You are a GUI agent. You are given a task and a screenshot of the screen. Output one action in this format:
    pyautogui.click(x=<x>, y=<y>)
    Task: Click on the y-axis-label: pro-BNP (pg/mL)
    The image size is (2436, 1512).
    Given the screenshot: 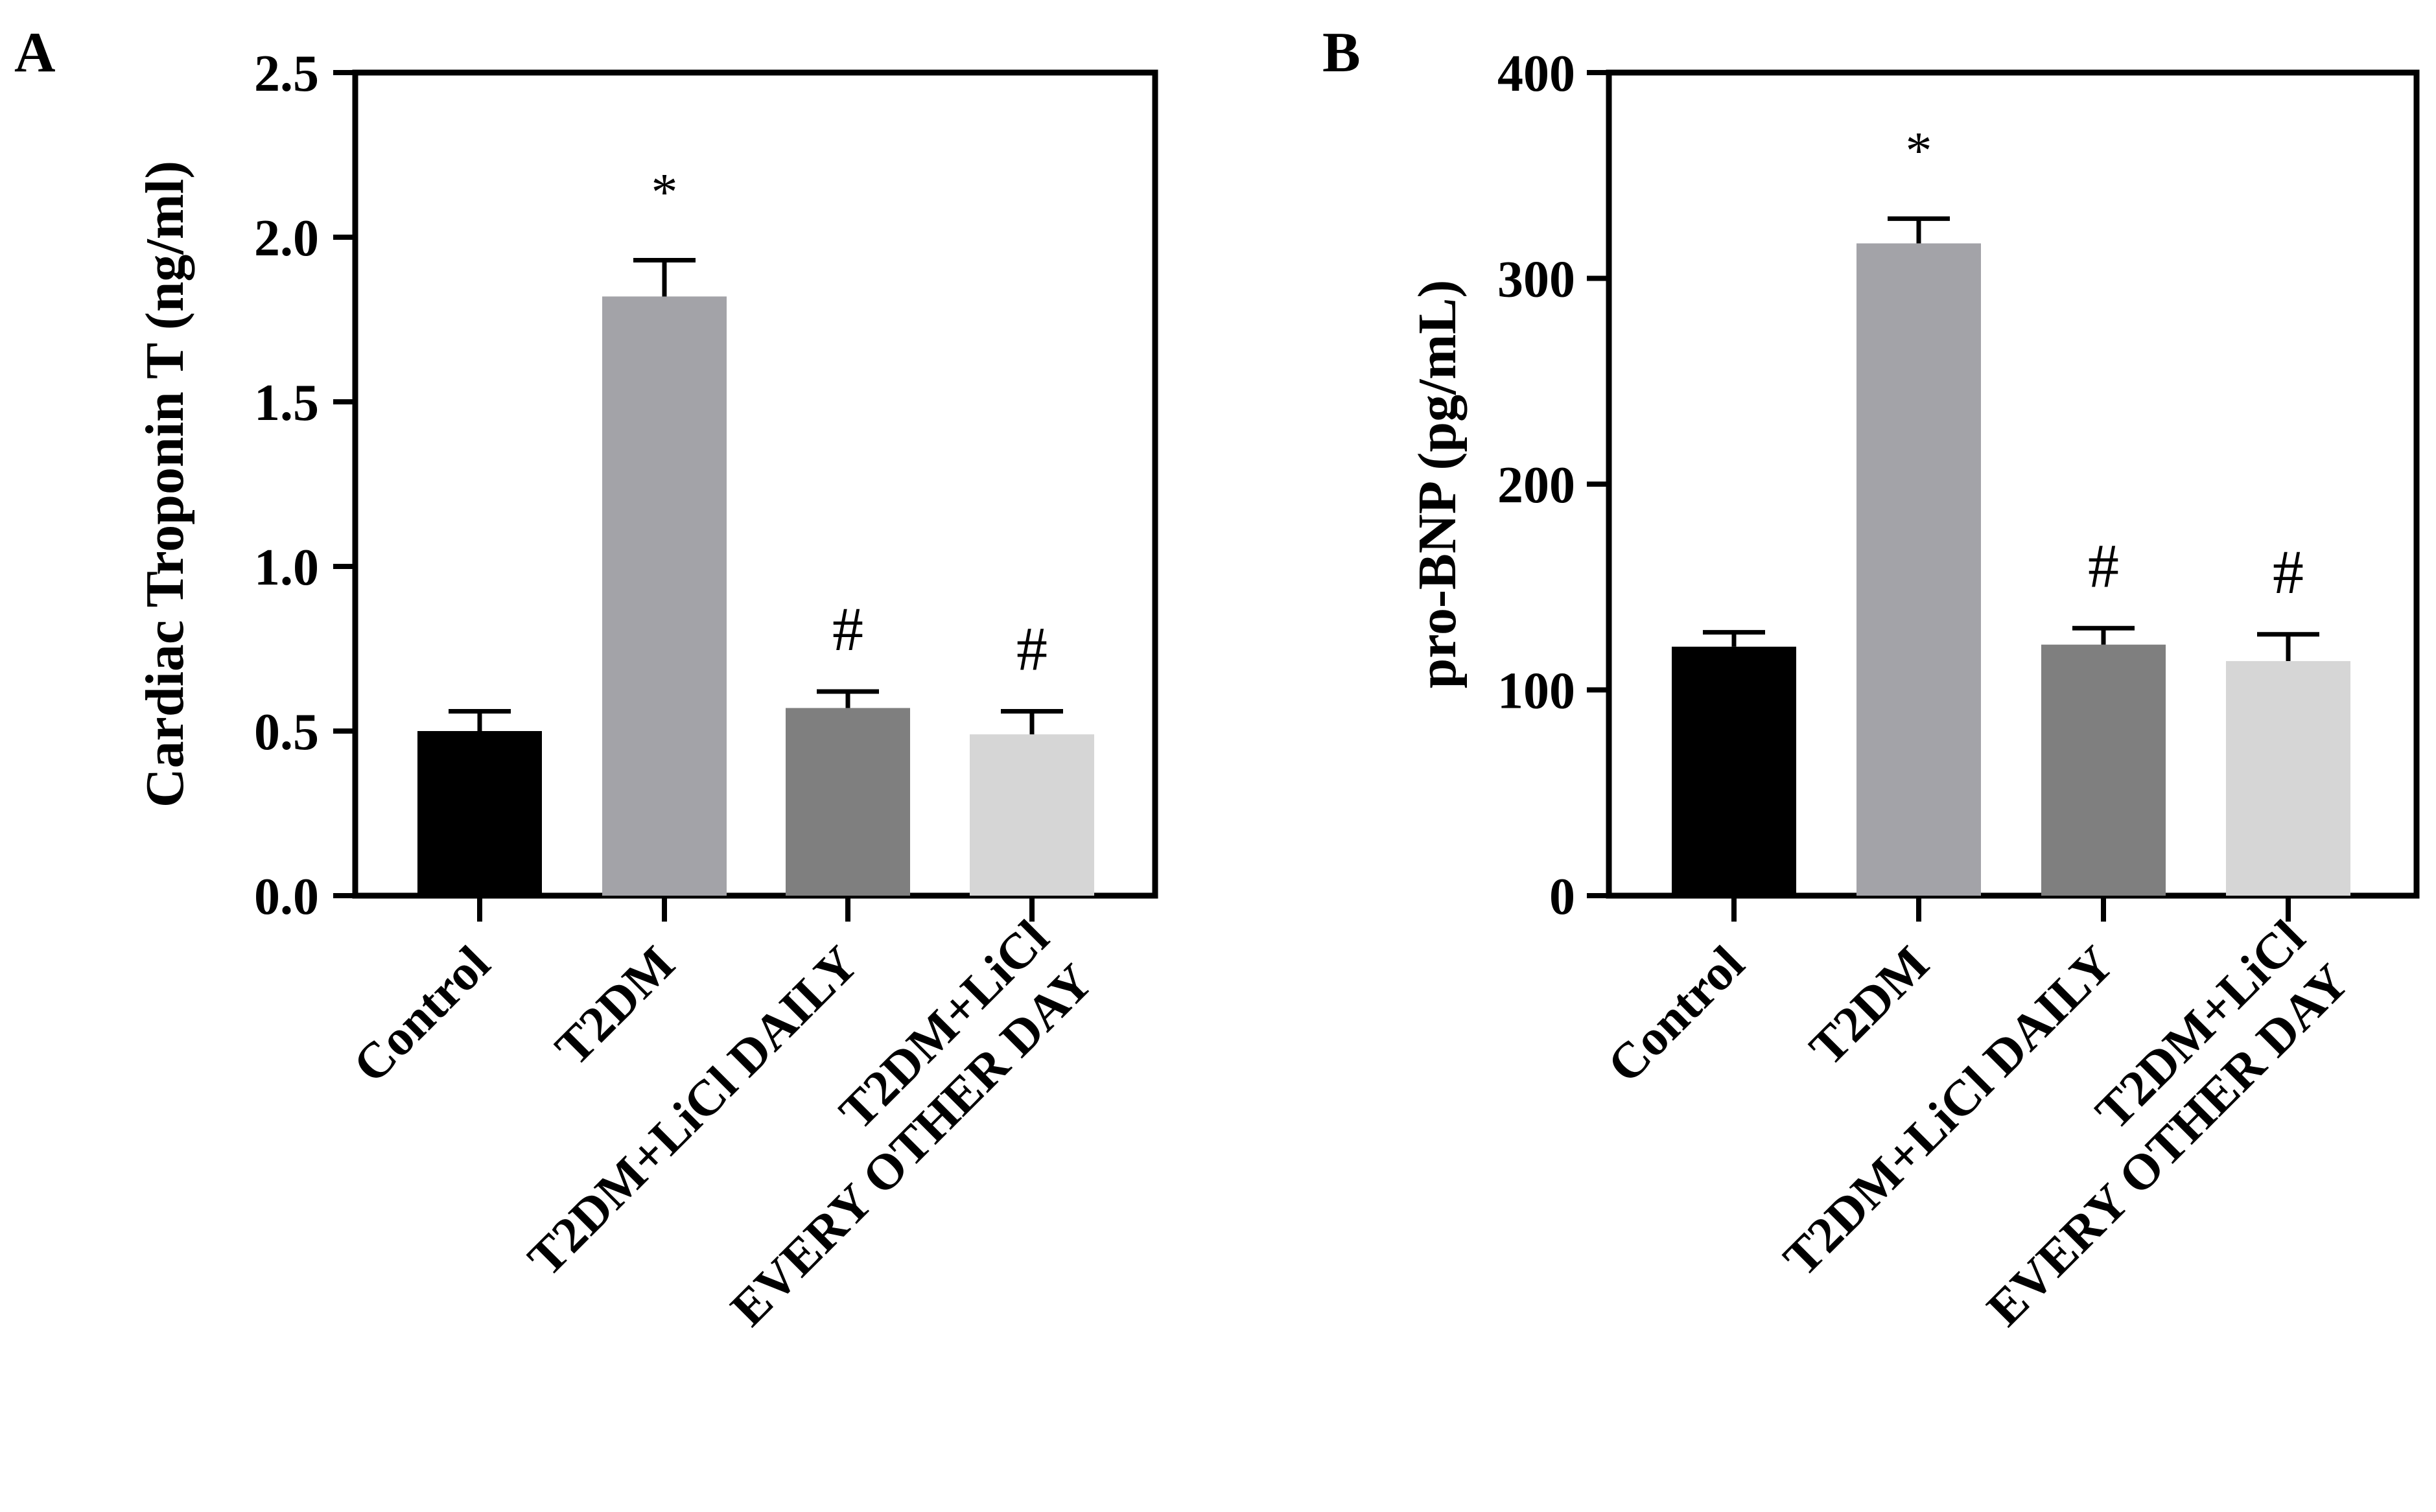 What is the action you would take?
    pyautogui.click(x=1437, y=484)
    